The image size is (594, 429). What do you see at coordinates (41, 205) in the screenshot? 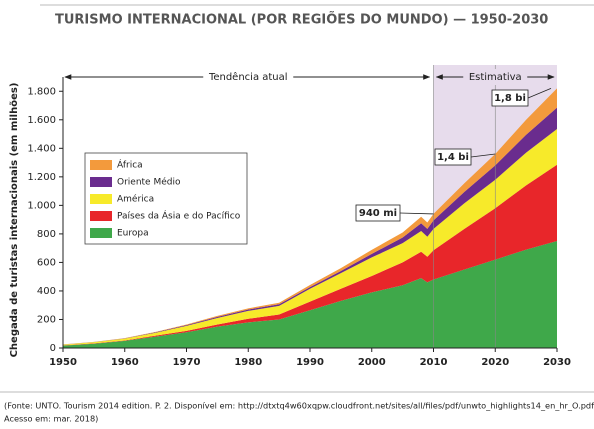
I see `y-tick-label: 1.000` at bounding box center [41, 205].